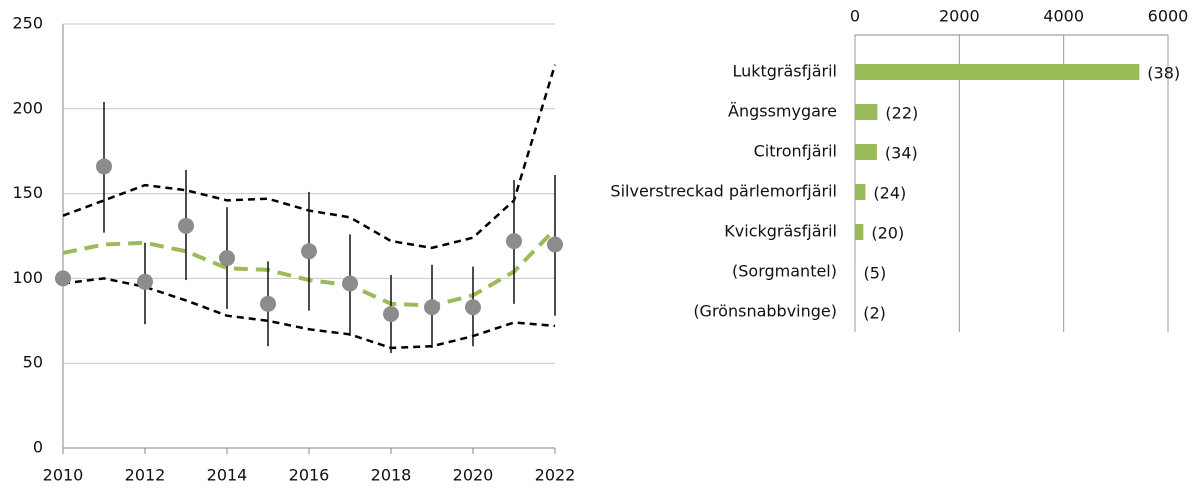 The width and height of the screenshot is (1197, 491). Describe the element at coordinates (27, 23) in the screenshot. I see `y-tick-label: 250` at that location.